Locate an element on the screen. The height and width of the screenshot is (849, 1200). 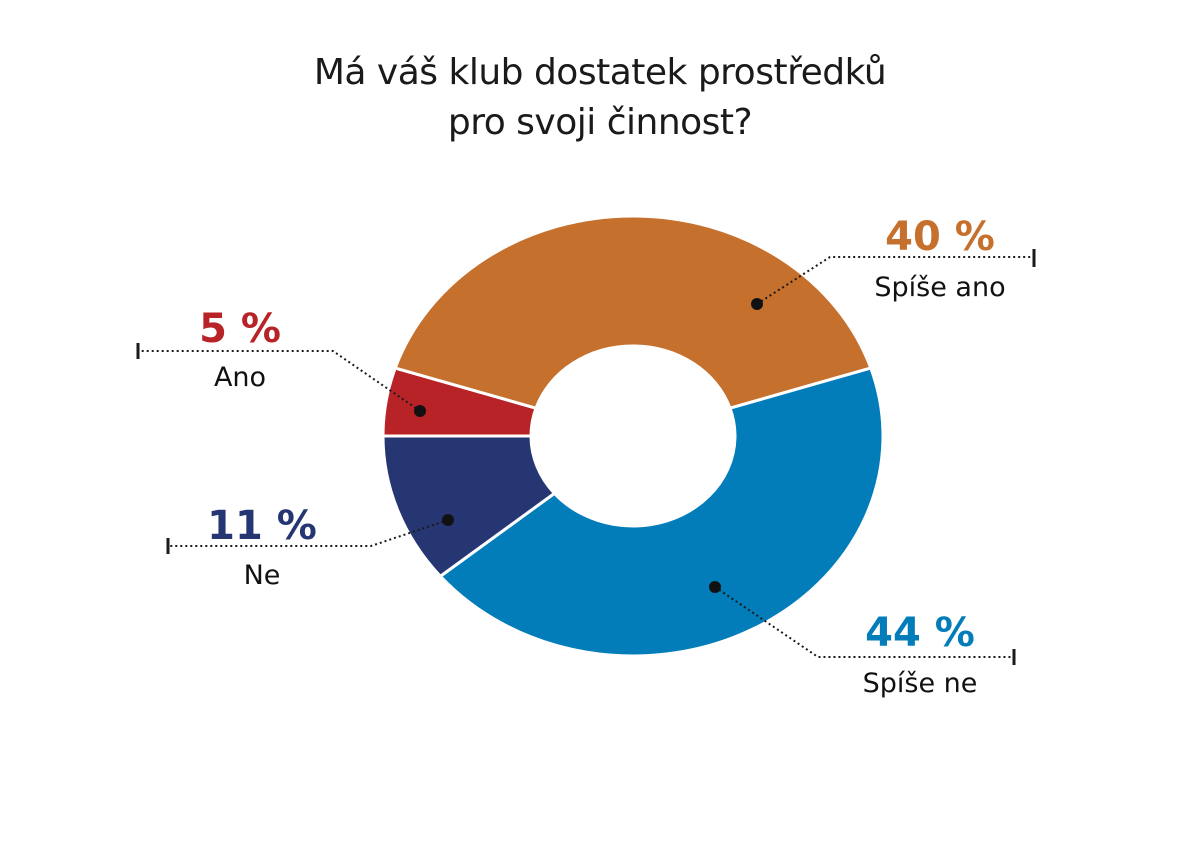
callout-dot-spise-ano is located at coordinates (757, 304).